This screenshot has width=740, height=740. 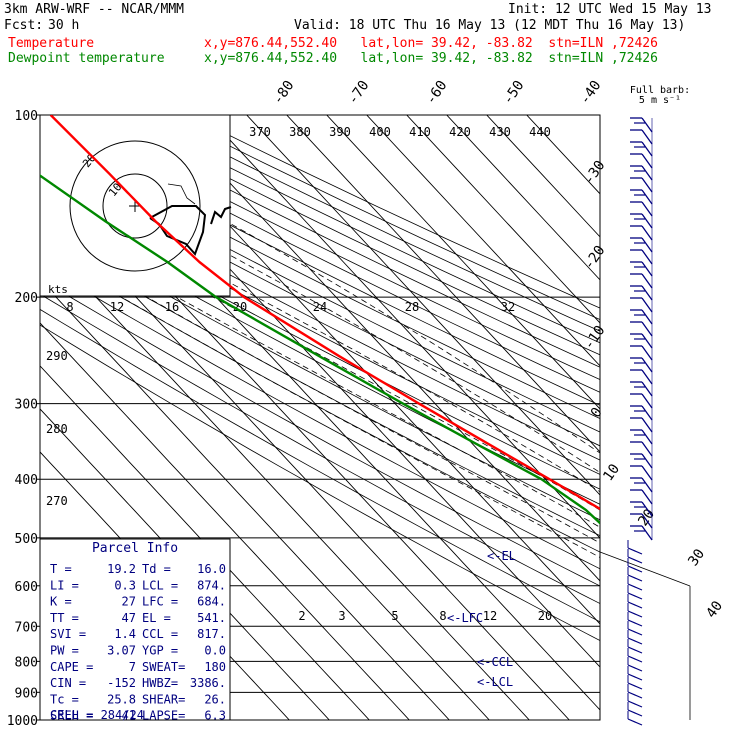 I want to click on theta-side-label: 290, so click(x=57, y=356).